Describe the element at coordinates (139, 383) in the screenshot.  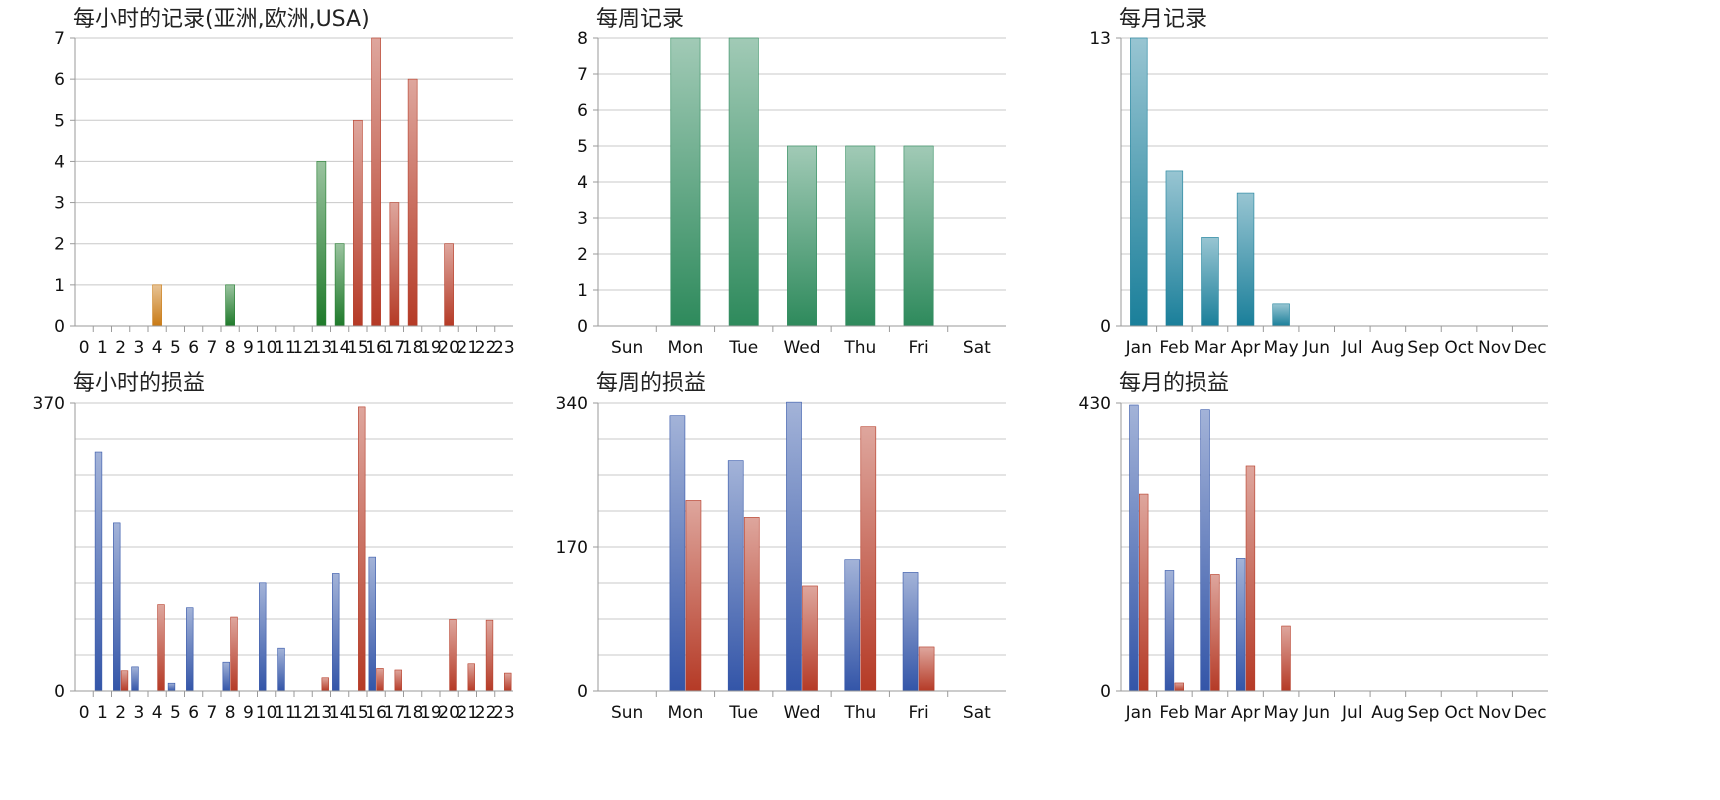
I see `hourly-pnl-title: 每小时的损益` at that location.